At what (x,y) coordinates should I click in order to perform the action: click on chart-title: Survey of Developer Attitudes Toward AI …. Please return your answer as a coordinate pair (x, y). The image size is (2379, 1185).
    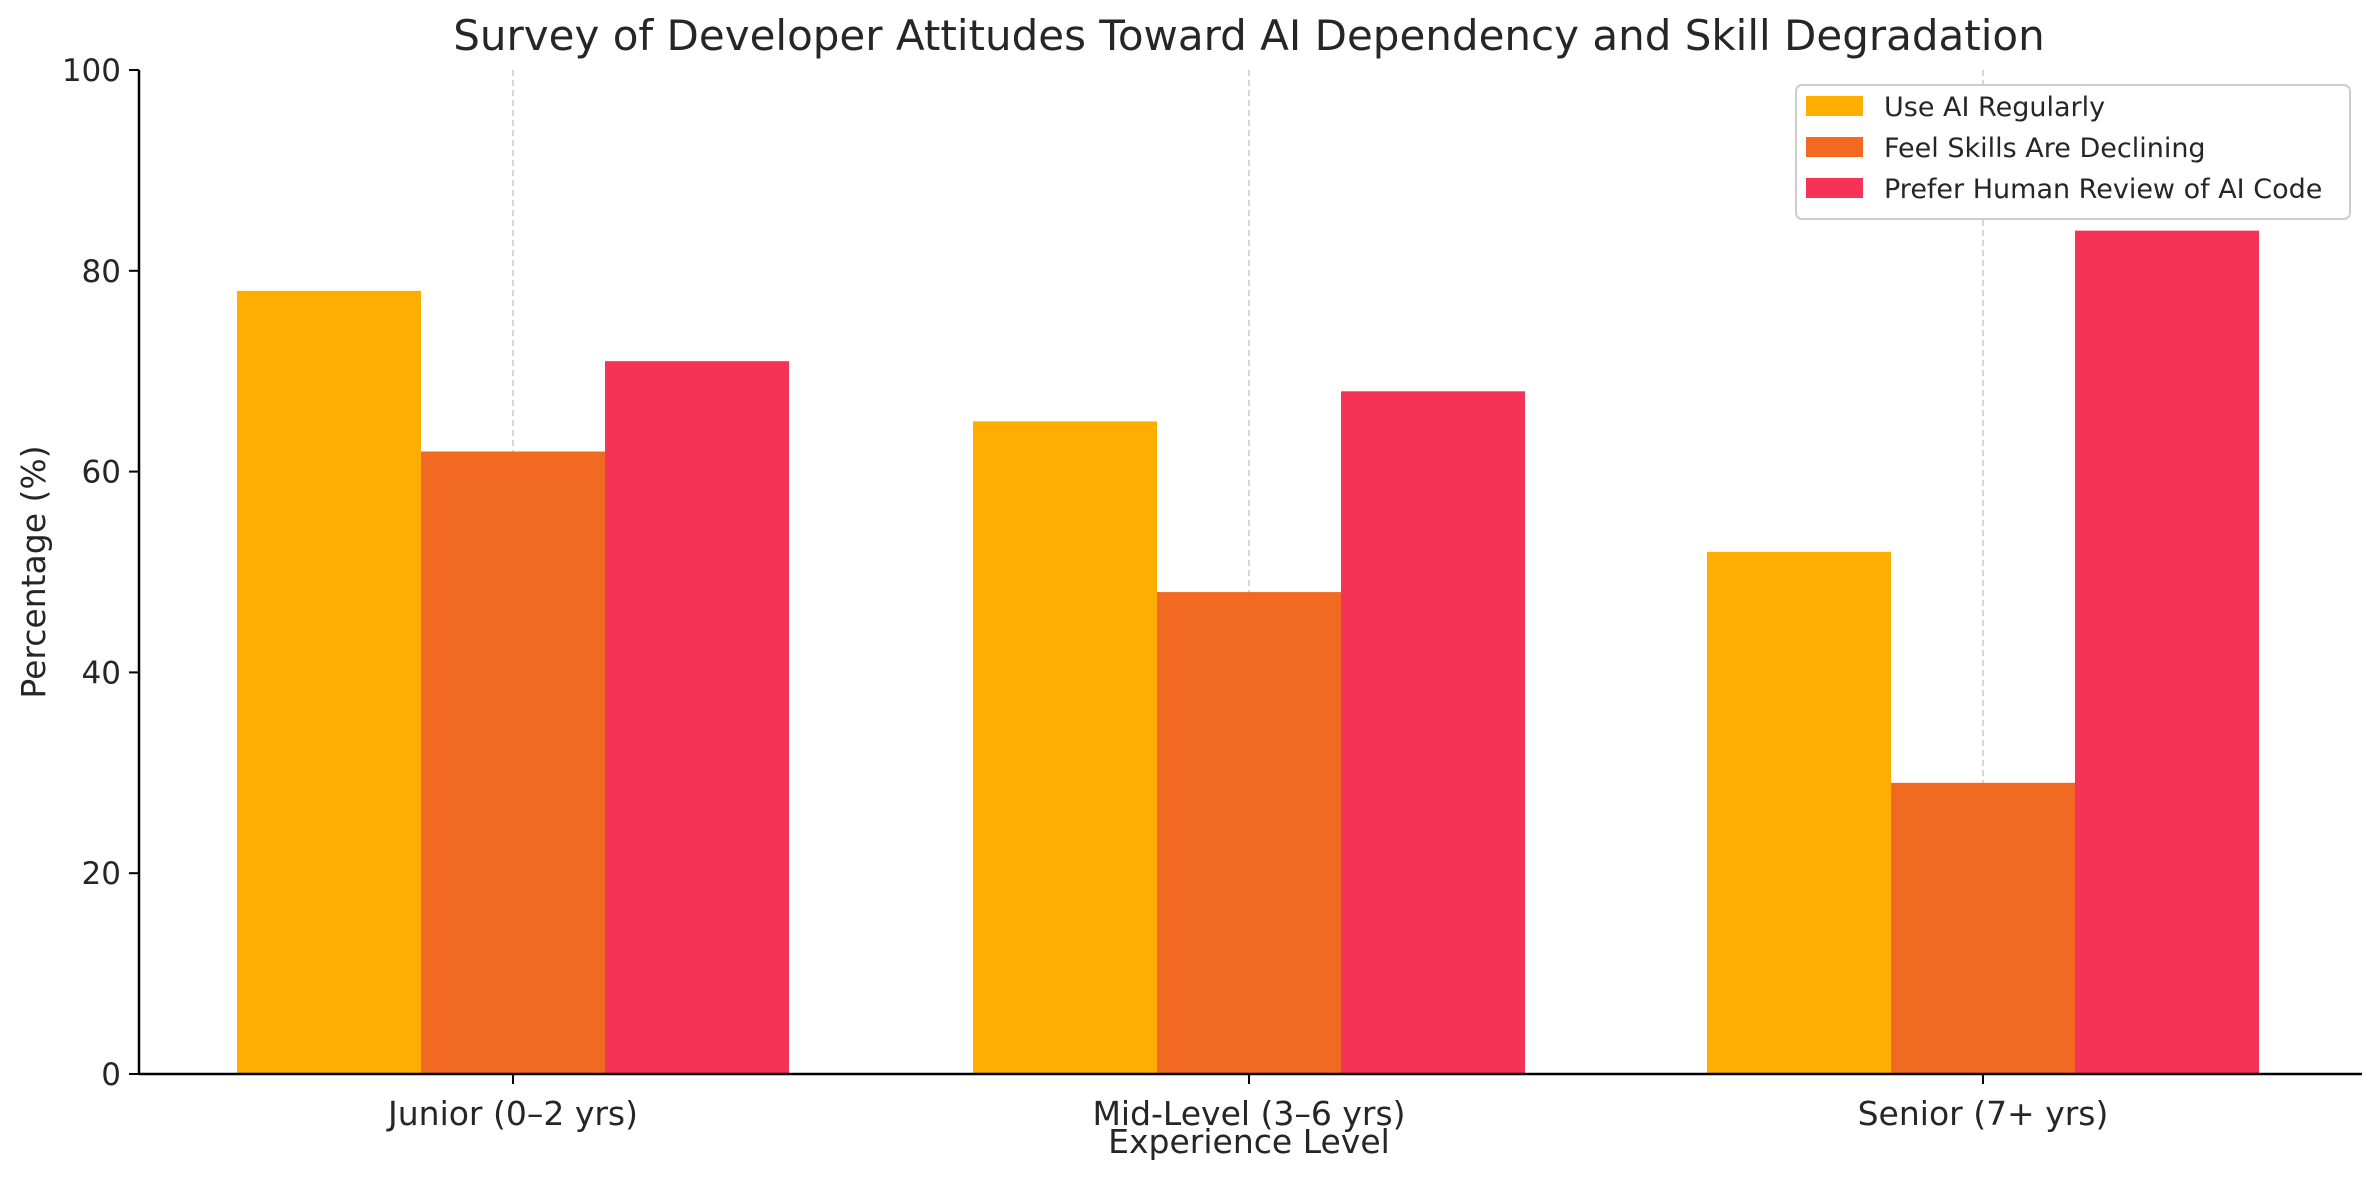
    Looking at the image, I should click on (1249, 35).